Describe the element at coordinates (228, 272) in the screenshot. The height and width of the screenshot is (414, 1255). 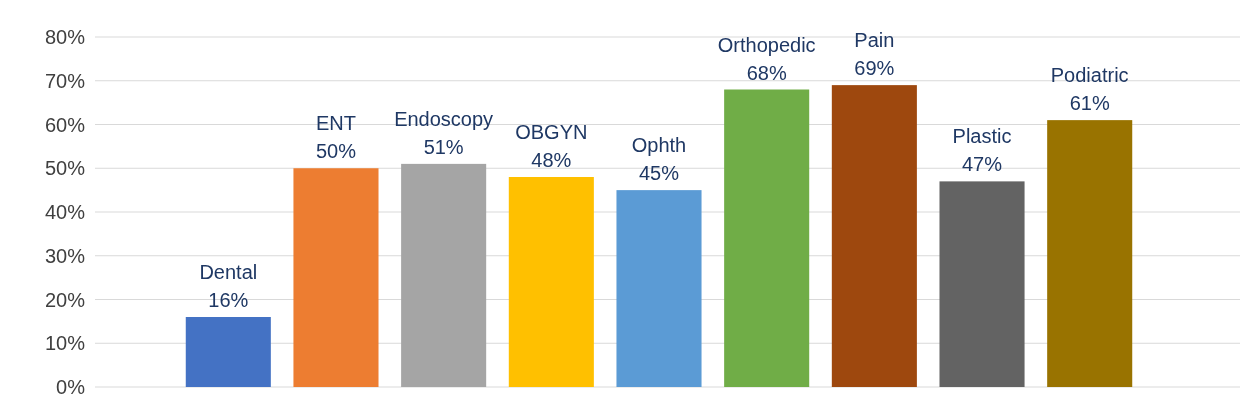
I see `x-tick-label: Dental` at that location.